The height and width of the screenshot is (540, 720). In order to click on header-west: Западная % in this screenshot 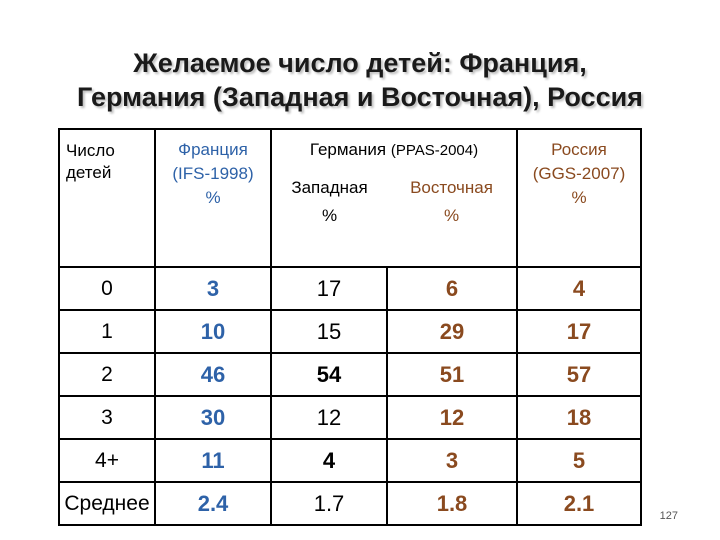, I will do `click(328, 219)`.